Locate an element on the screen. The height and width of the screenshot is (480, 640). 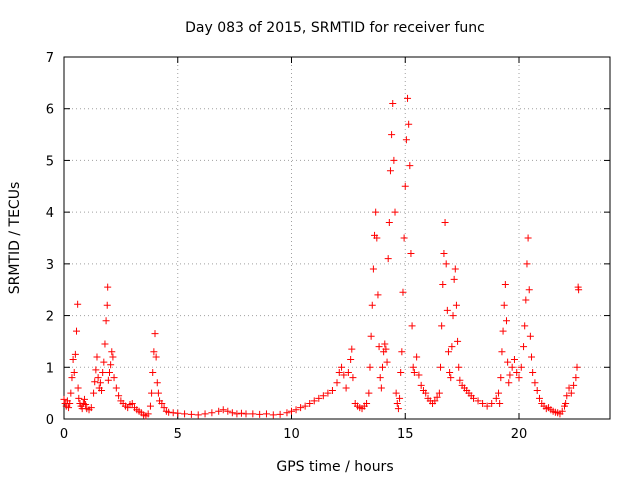
x-tick-label: 20 is located at coordinates (519, 434).